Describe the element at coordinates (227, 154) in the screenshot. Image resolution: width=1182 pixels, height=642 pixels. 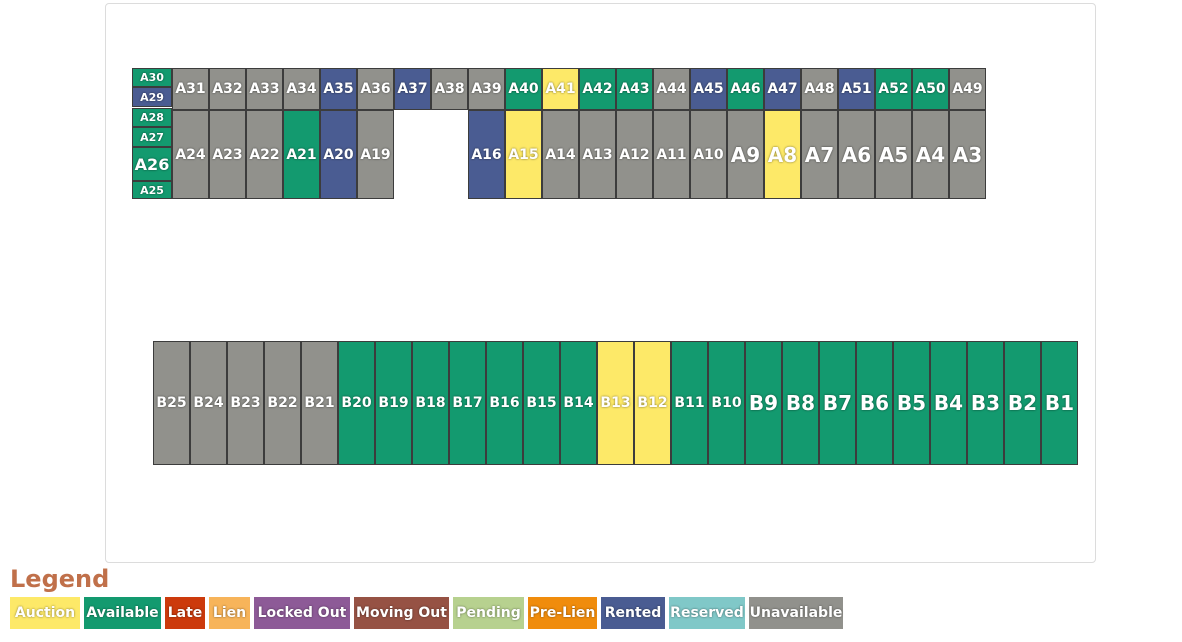
I see `unit-a23: A23` at that location.